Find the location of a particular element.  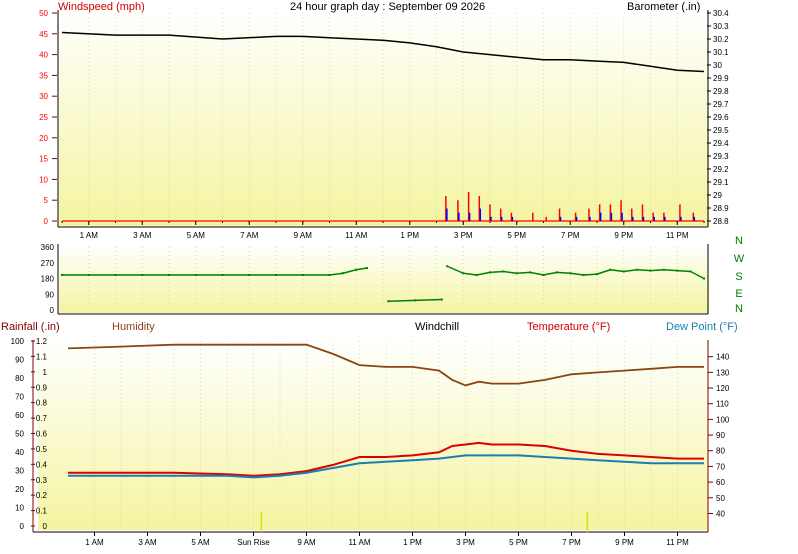

barometer-tick-label: 29.6 is located at coordinates (721, 117).